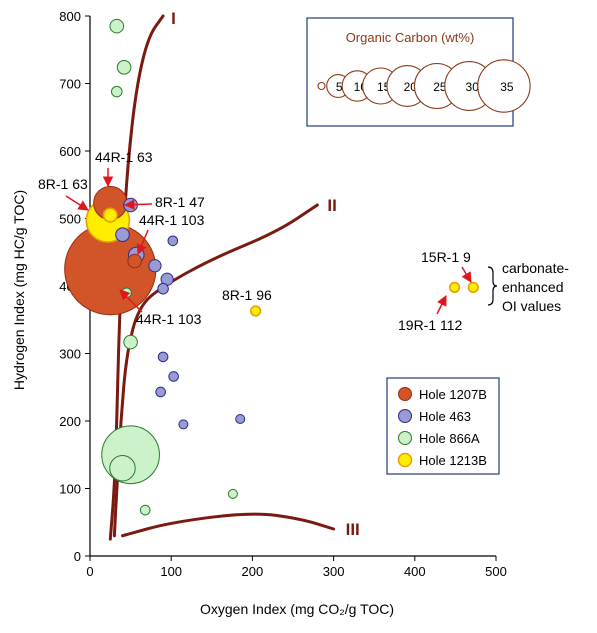  Describe the element at coordinates (473, 87) in the screenshot. I see `size-legend-label: 30` at that location.